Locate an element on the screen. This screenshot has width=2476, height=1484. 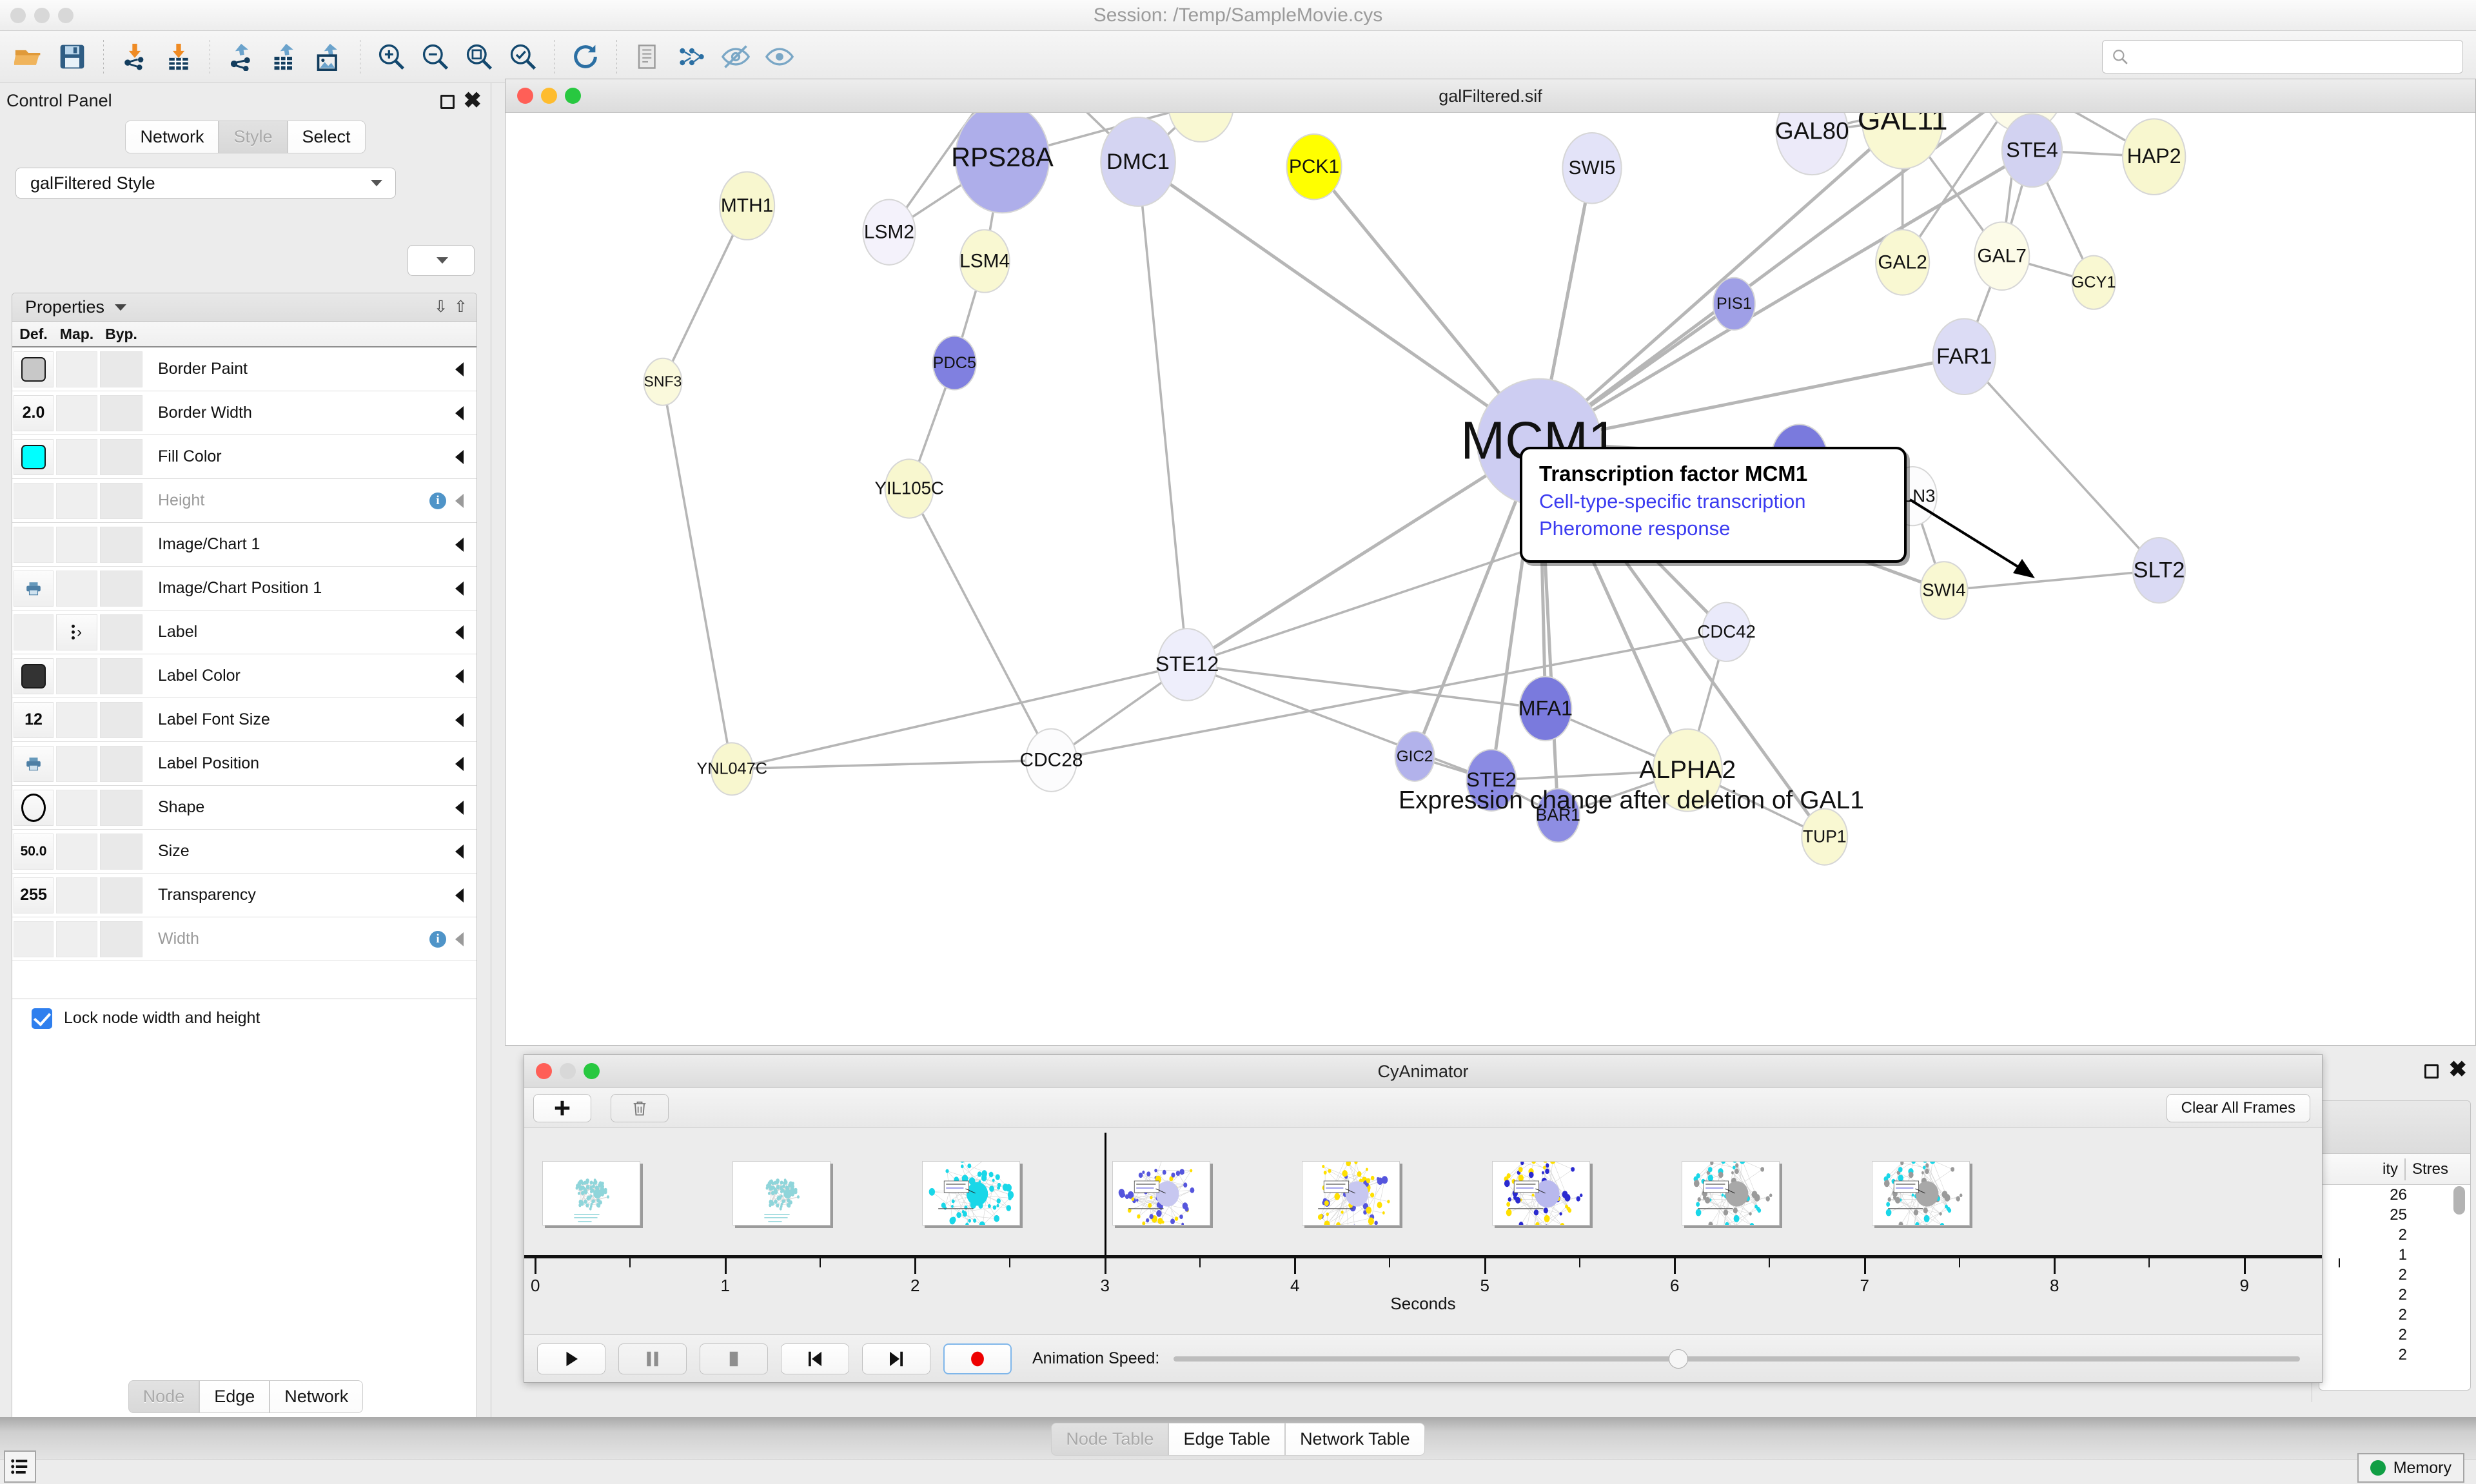
cyanimator-minimize-button is located at coordinates (568, 1071).